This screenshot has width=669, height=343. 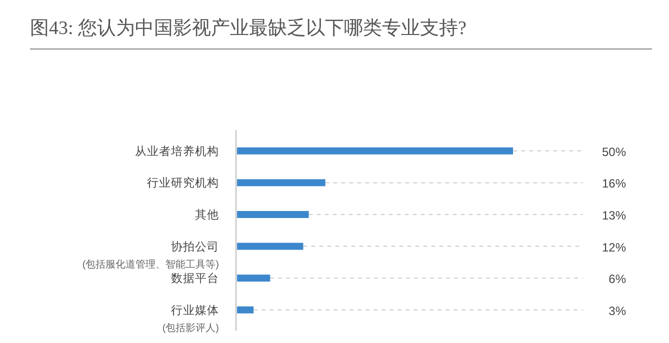 What do you see at coordinates (150, 255) in the screenshot?
I see `y-tick-label: 协拍公司 (包括服化道管理、智能工具等)` at bounding box center [150, 255].